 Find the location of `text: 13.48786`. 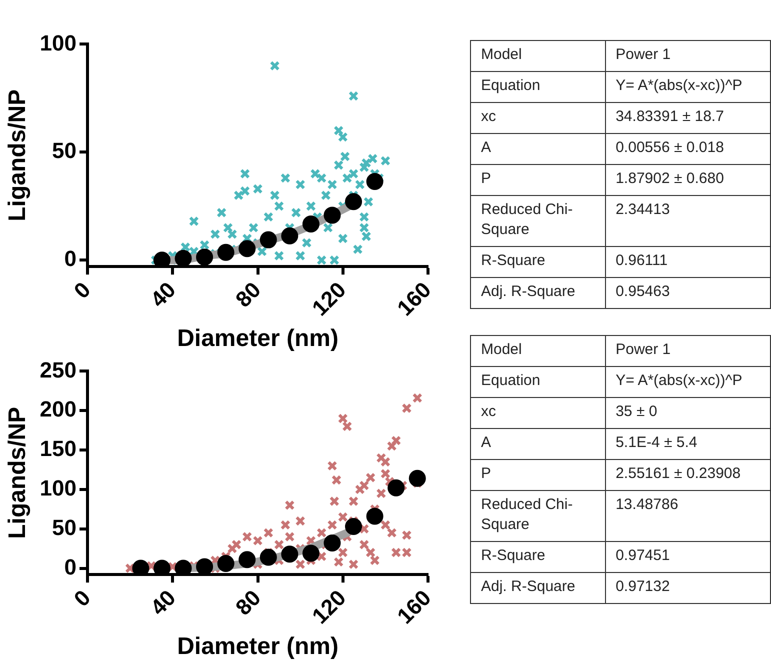

text: 13.48786 is located at coordinates (687, 516).